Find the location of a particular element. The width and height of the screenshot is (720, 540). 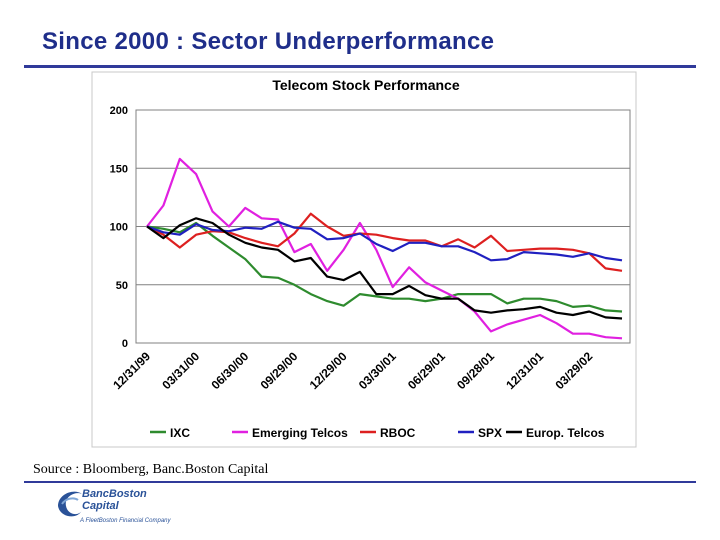

y-tick-label: 50 is located at coordinates (122, 286).